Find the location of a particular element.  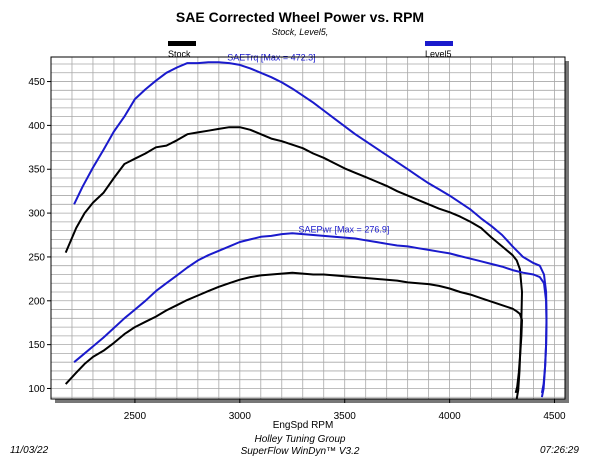

y-tick-label: 450 is located at coordinates (36, 82).